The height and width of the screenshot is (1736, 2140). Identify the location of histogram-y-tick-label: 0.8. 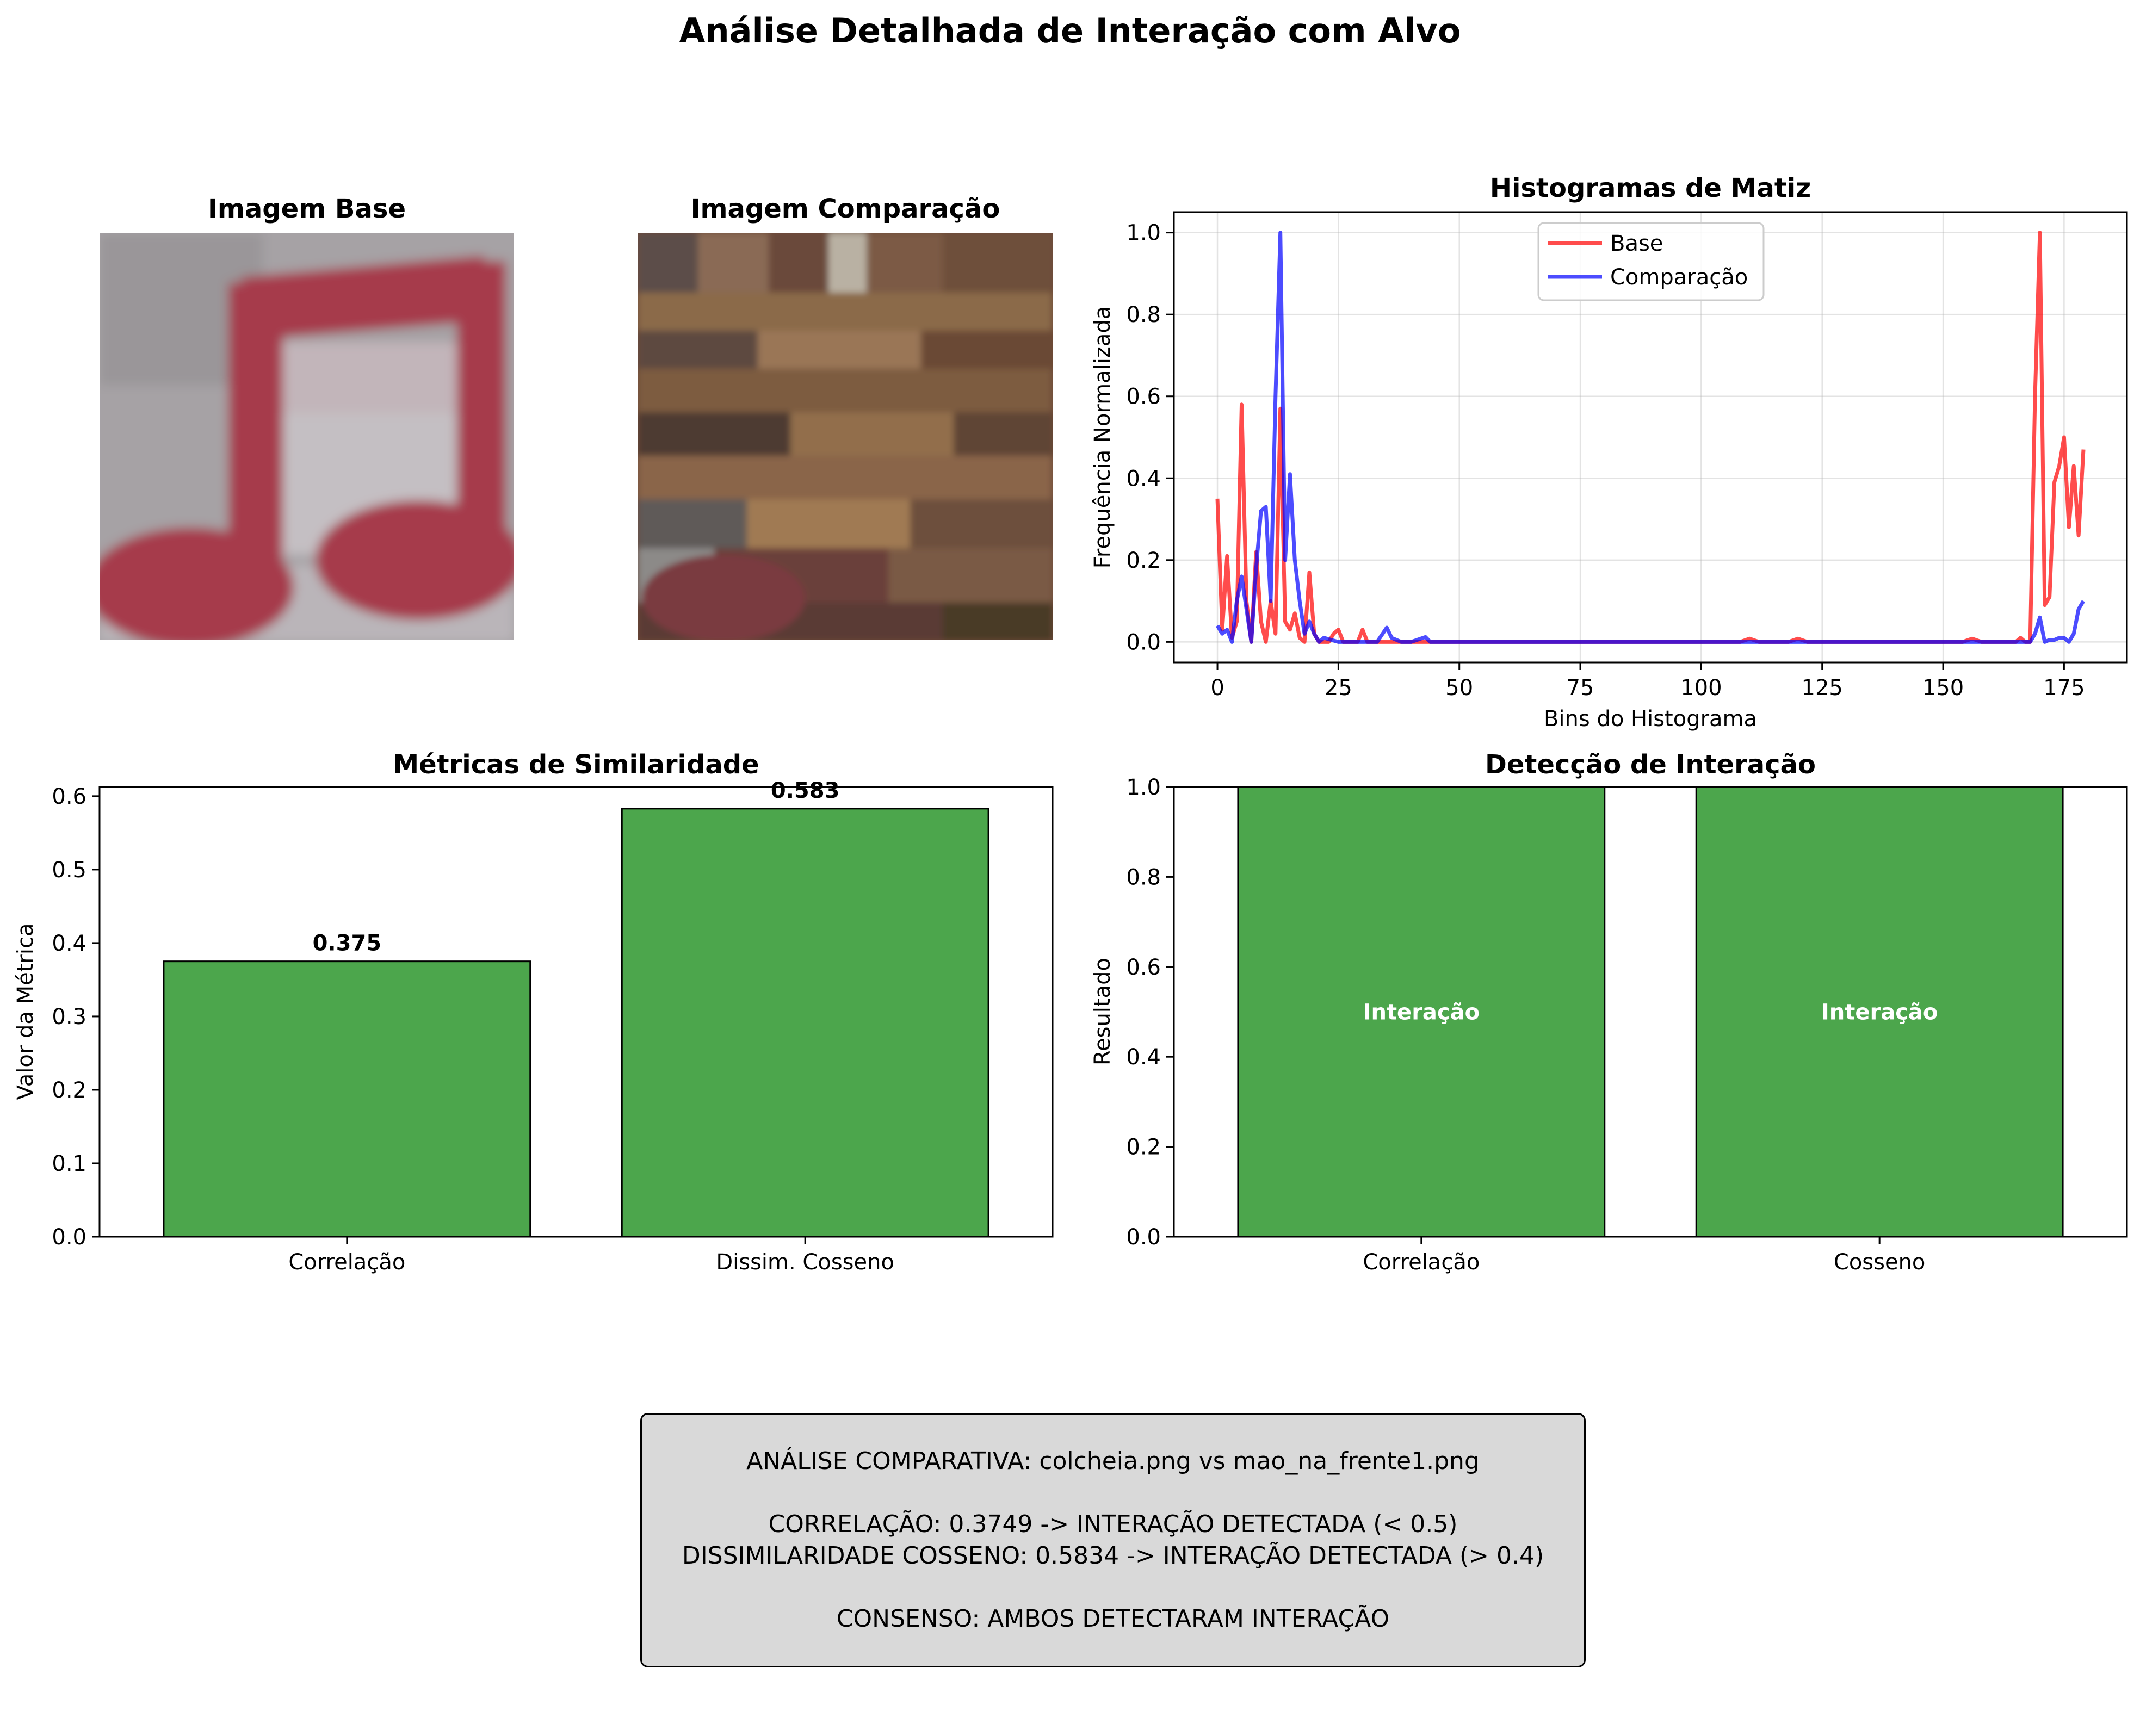
(1143, 314).